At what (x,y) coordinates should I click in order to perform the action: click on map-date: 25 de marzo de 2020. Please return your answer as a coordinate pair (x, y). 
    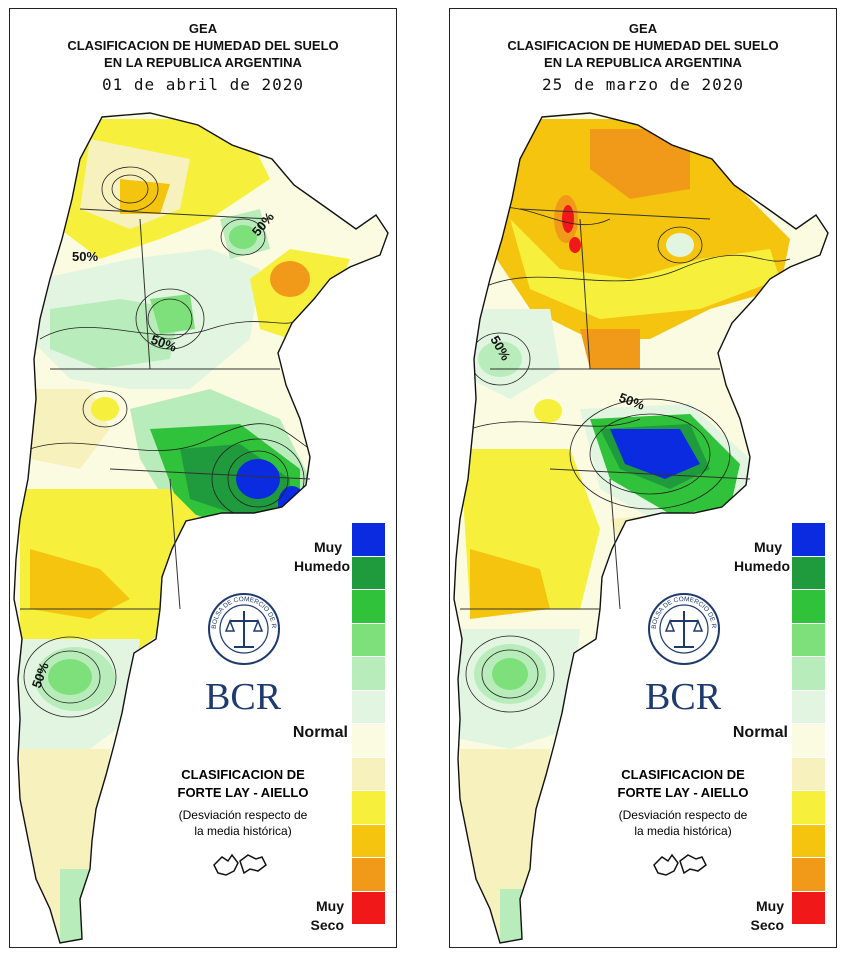
    Looking at the image, I should click on (643, 84).